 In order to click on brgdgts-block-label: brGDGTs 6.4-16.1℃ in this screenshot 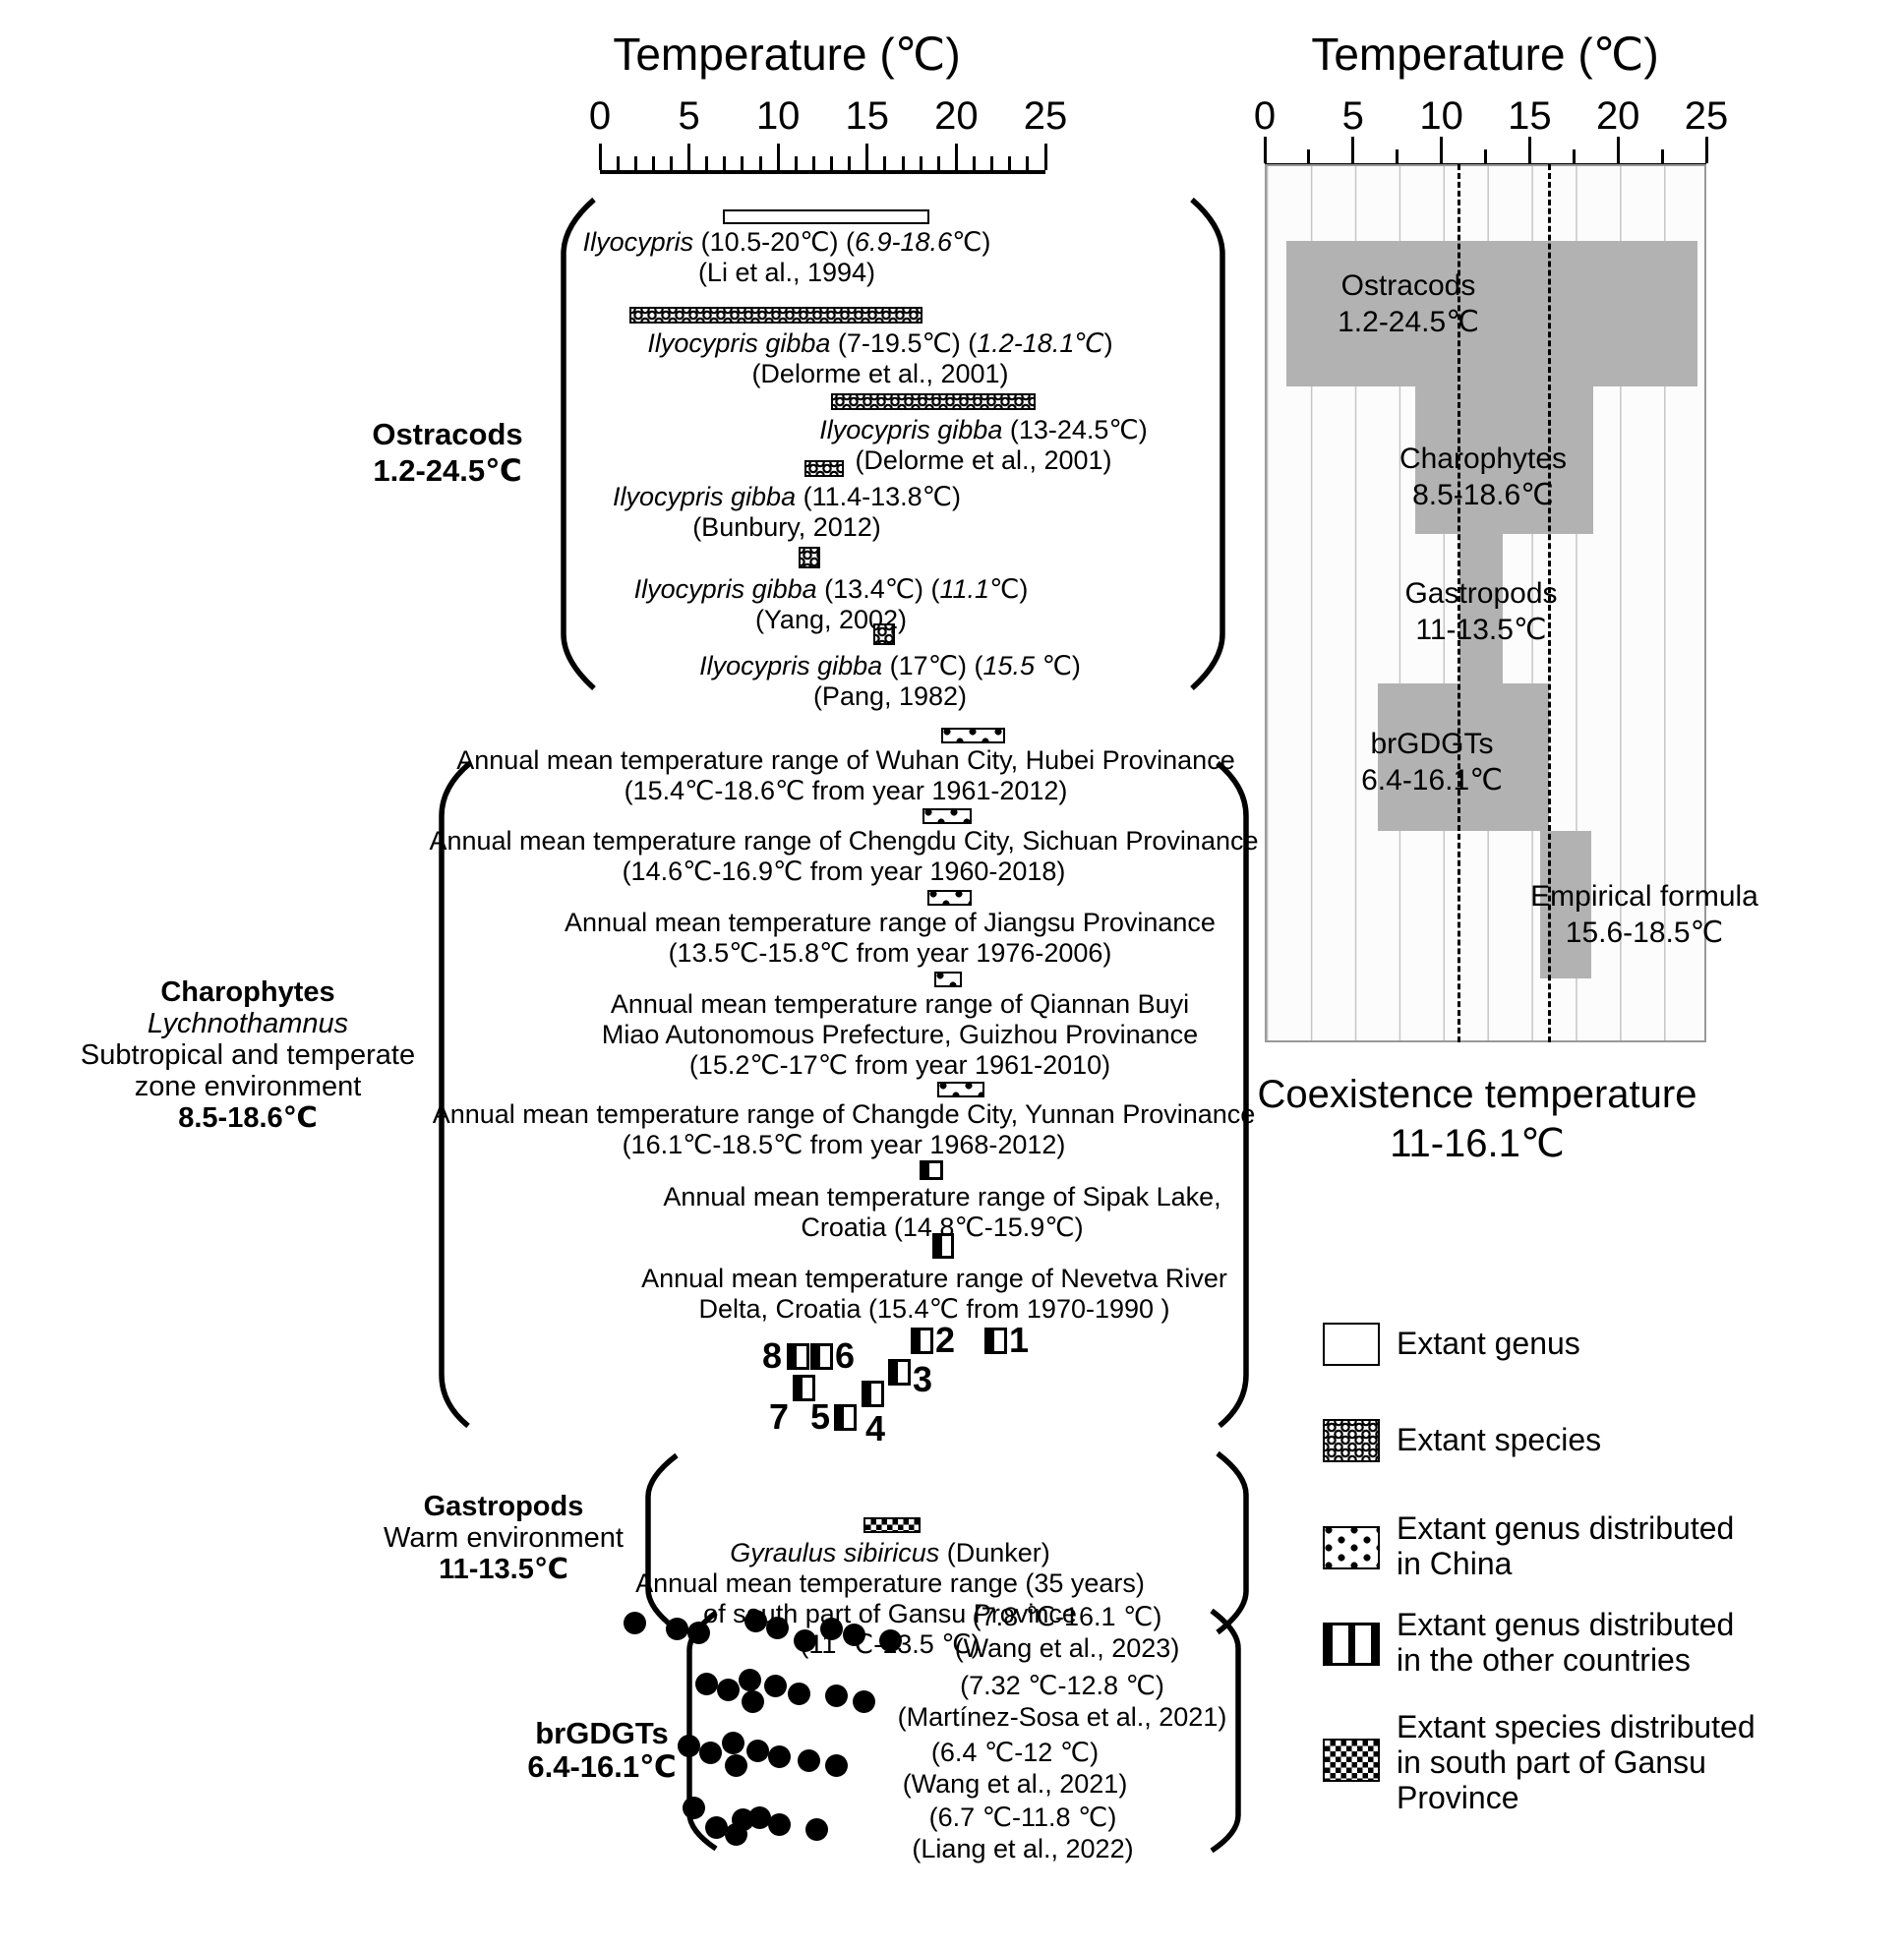, I will do `click(1432, 762)`.